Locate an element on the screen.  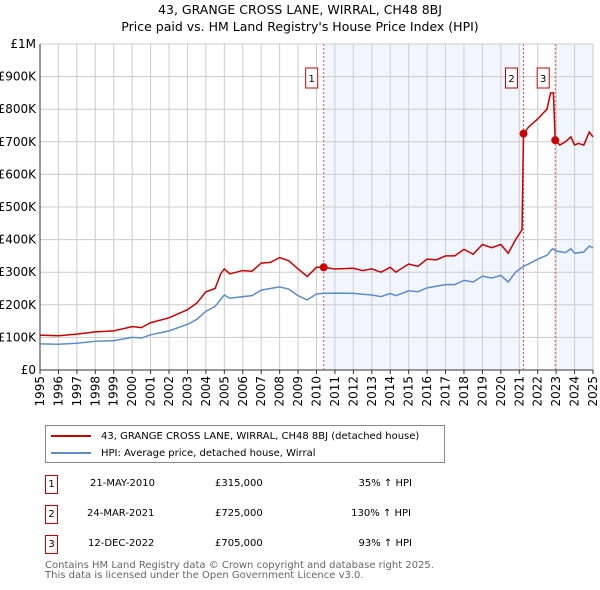
y-tick-label: £600K is located at coordinates (18, 174).